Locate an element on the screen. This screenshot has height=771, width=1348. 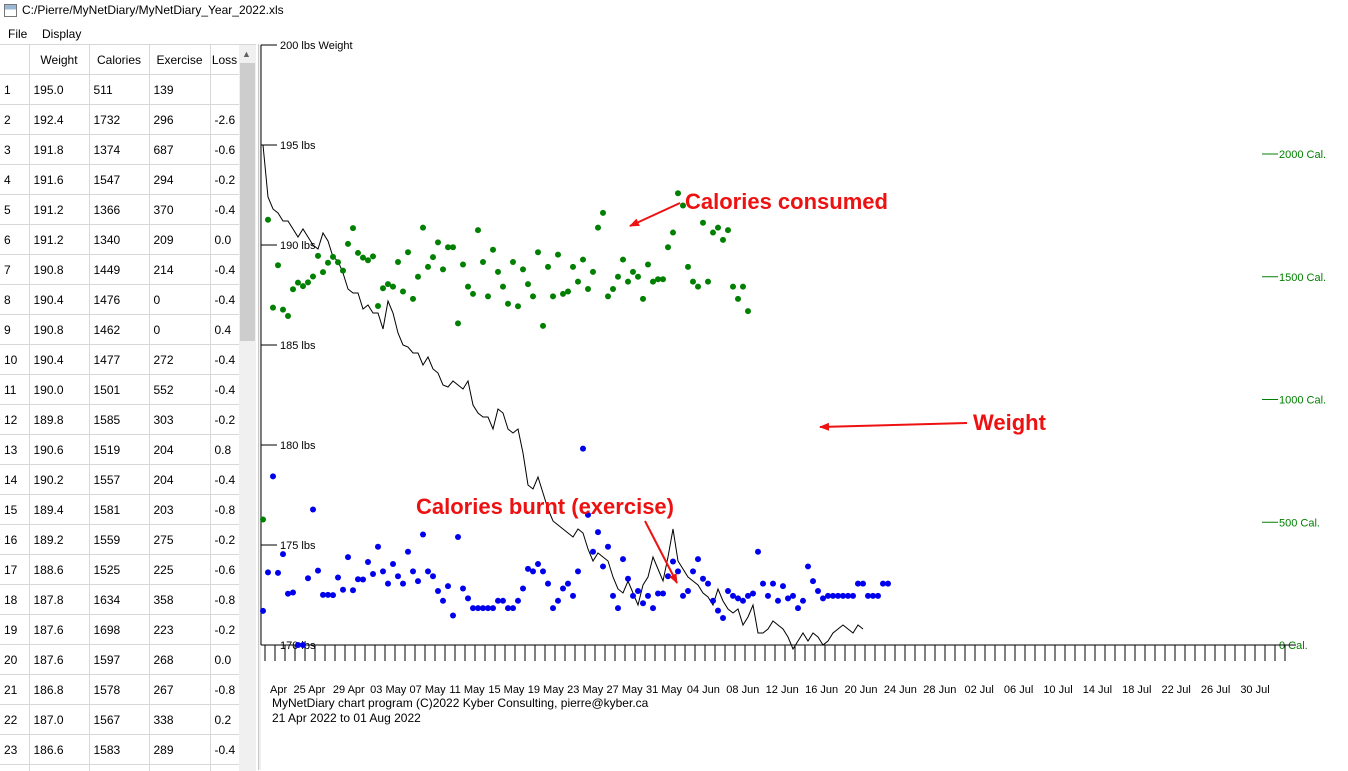
calorie-tick-label: 1500 Cal. is located at coordinates (1302, 278).